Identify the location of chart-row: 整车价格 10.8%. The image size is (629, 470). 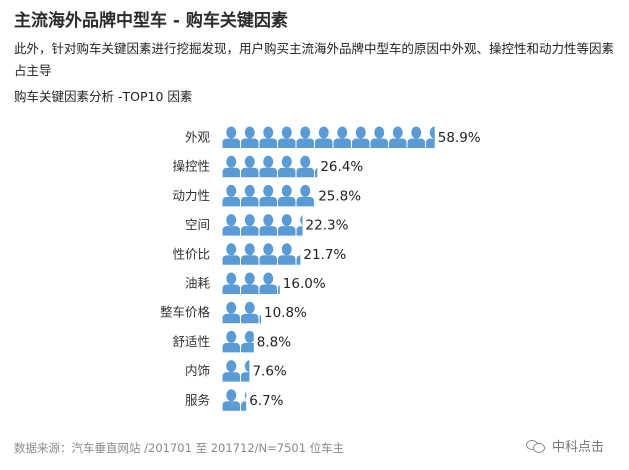
(233, 312).